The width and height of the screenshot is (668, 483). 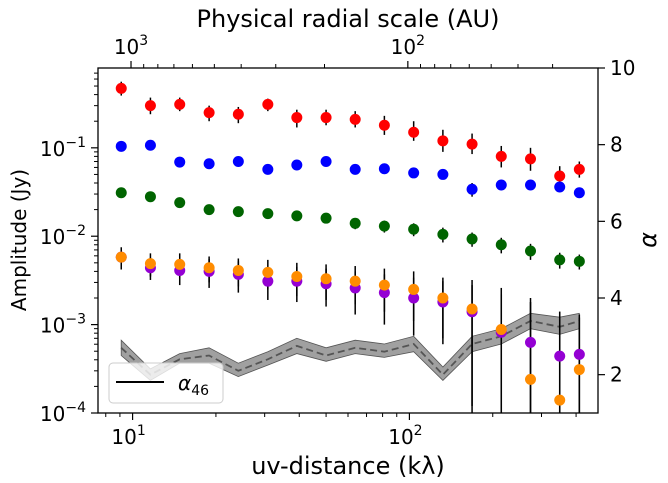 What do you see at coordinates (420, 41) in the screenshot?
I see `top-tick-label-exp: 2` at bounding box center [420, 41].